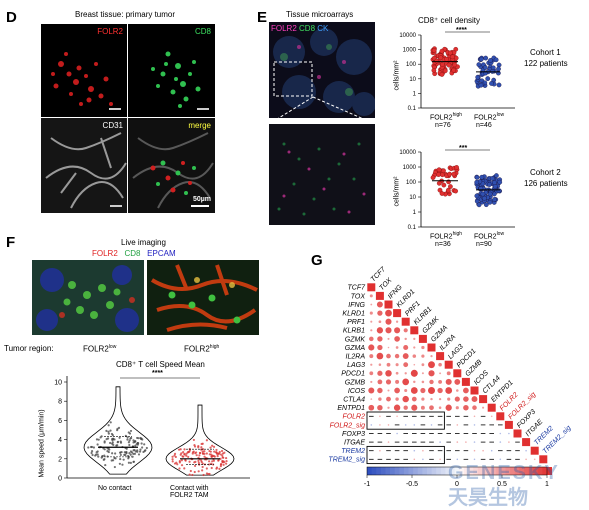 This screenshot has width=589, height=510. Describe the element at coordinates (134, 253) in the screenshot. I see `panel-f-channels: FOLR2 CD8 EPCAM` at that location.